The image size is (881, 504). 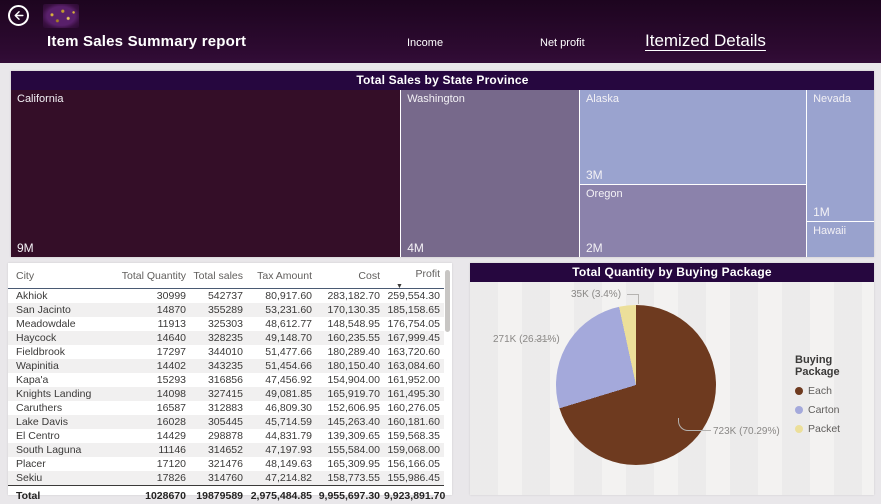 What do you see at coordinates (447, 379) in the screenshot?
I see `table-scrollbar` at bounding box center [447, 379].